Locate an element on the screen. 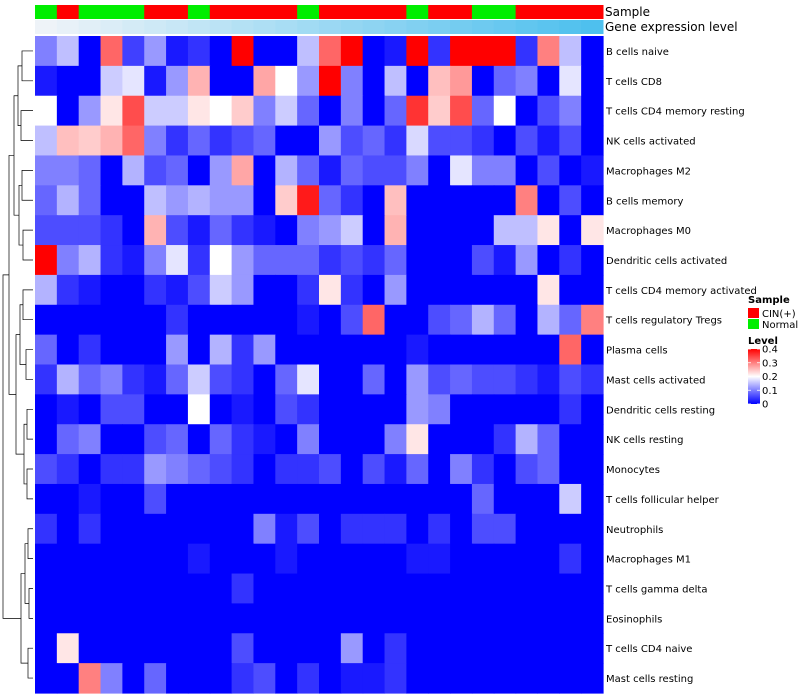 The image size is (800, 700). legend-level-tick-label: 0.3 is located at coordinates (770, 363).